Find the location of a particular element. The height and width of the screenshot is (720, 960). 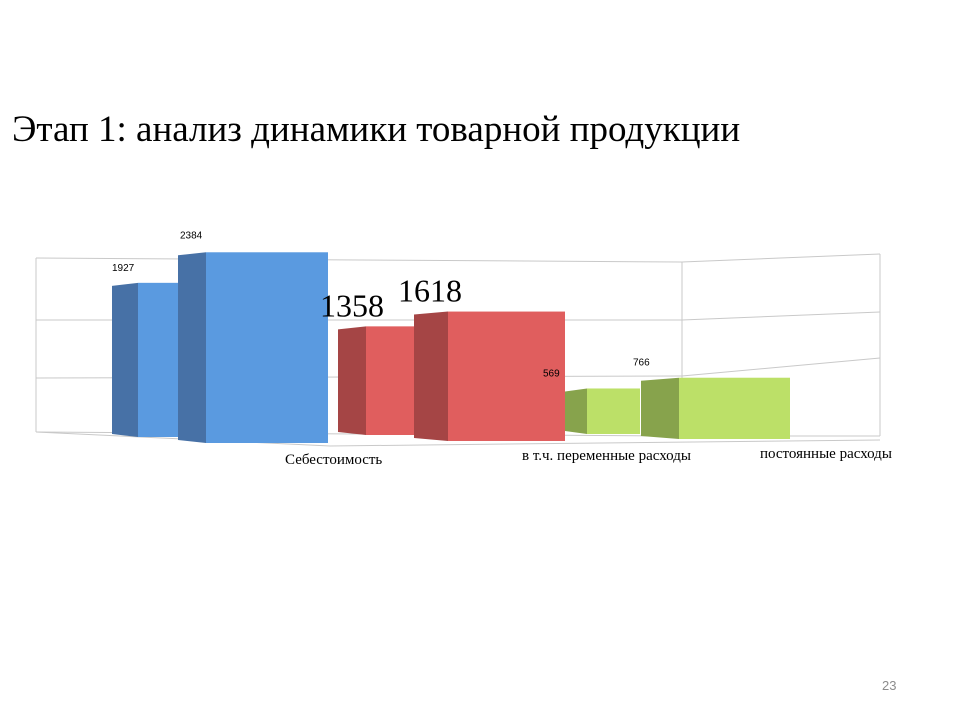

data-label-2-0: 569 is located at coordinates (551, 373).